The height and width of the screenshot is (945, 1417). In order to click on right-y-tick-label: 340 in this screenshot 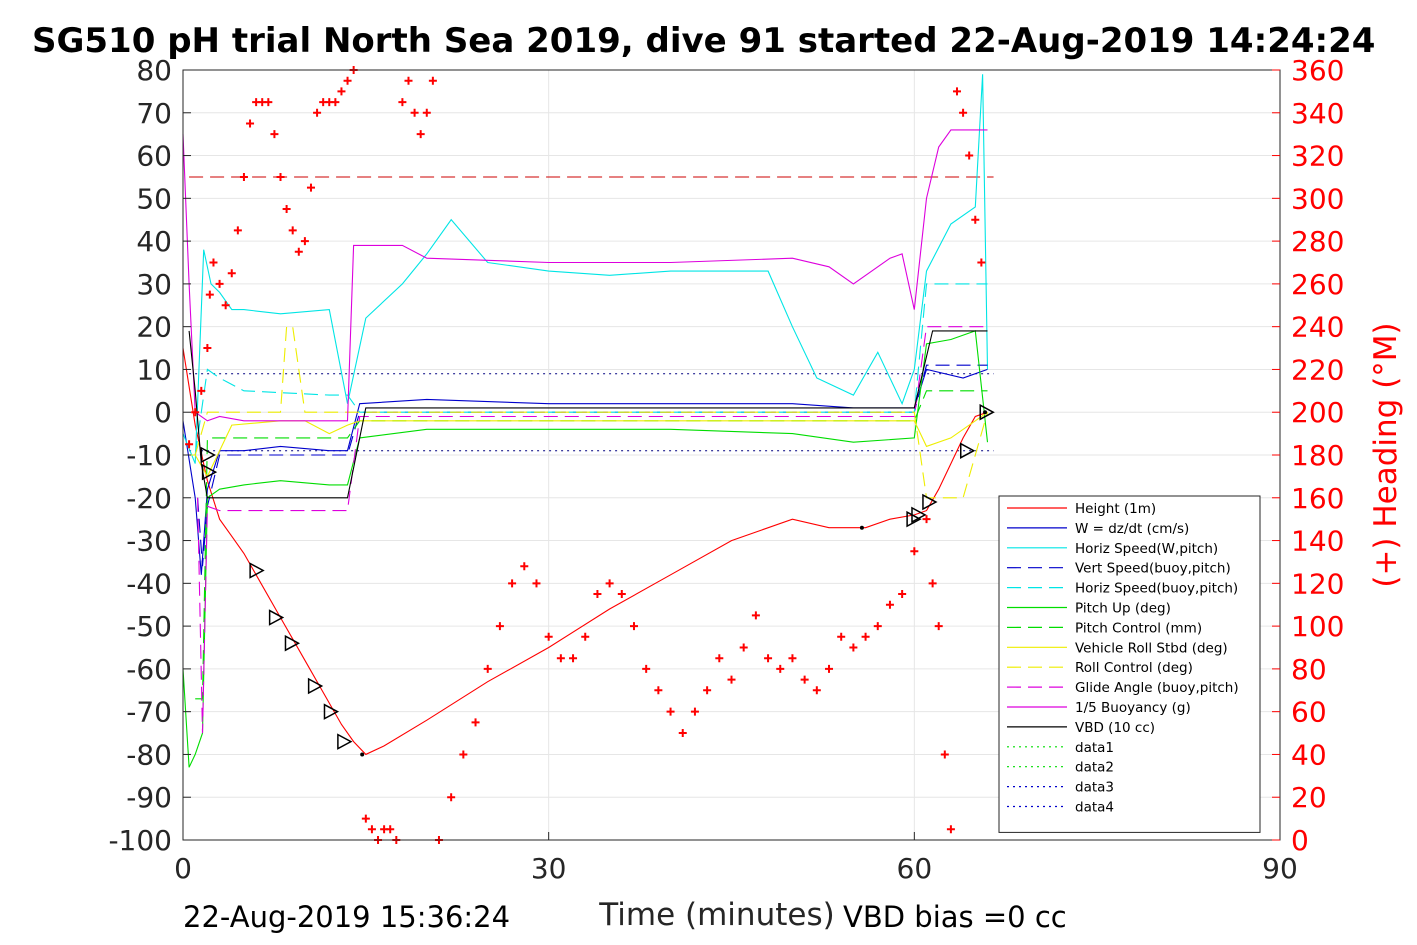, I will do `click(1317, 113)`.